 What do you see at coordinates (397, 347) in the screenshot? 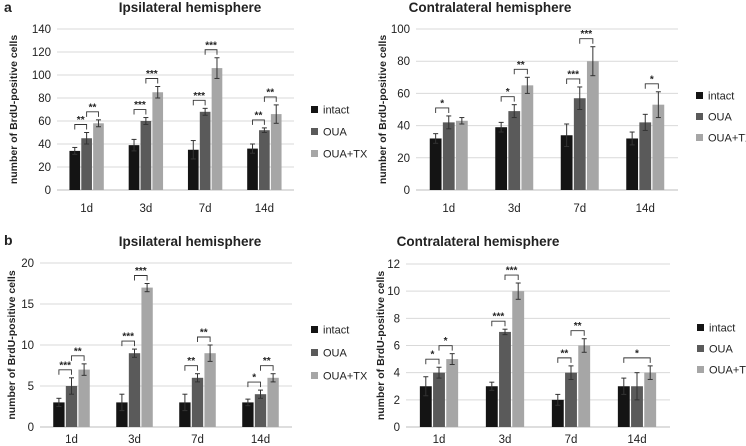
I see `y-tick-label: 6` at bounding box center [397, 347].